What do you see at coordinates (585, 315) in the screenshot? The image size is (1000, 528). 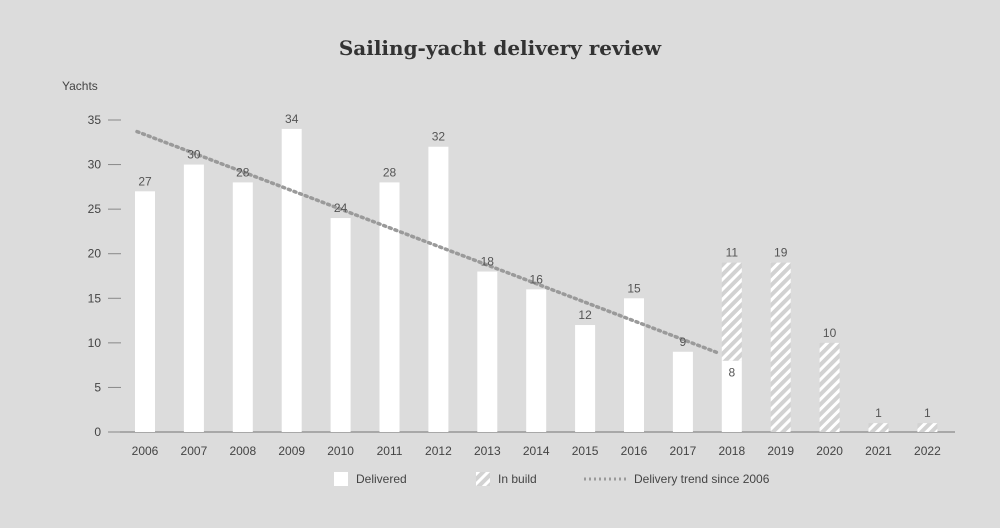 I see `data-label-delivered: 12` at bounding box center [585, 315].